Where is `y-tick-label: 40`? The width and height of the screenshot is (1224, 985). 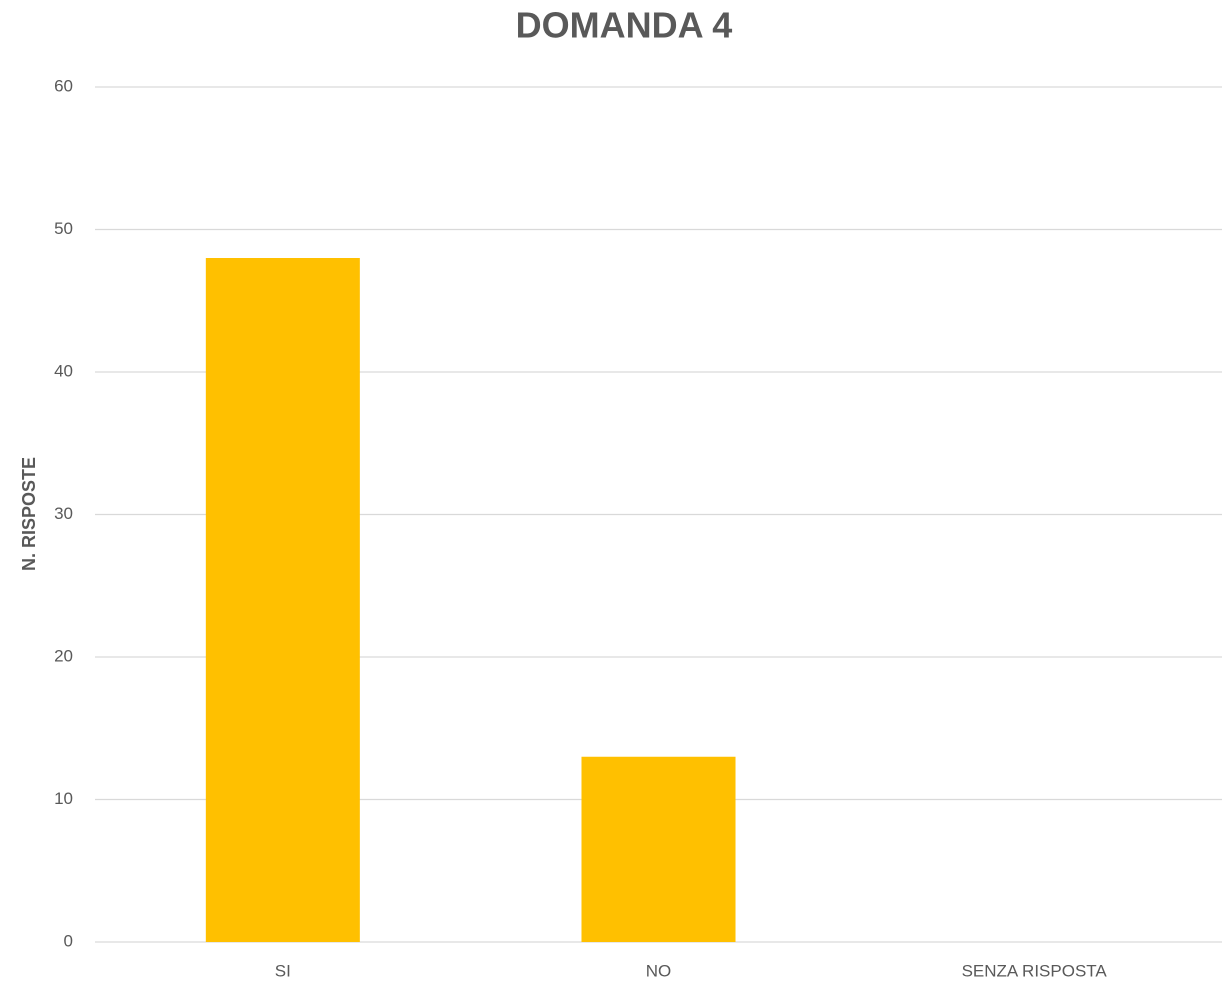 y-tick-label: 40 is located at coordinates (63, 370).